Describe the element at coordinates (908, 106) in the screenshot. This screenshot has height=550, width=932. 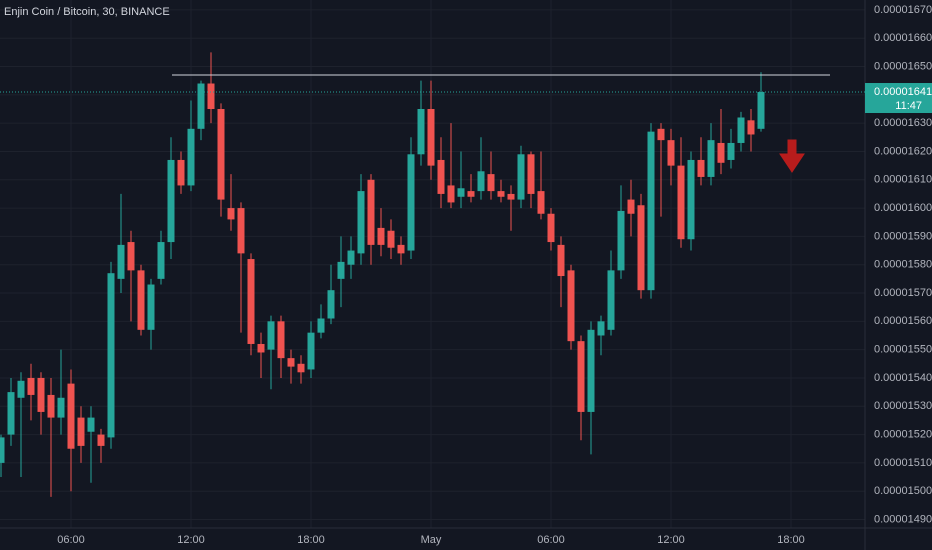
I see `countdown-label: 11:47` at that location.